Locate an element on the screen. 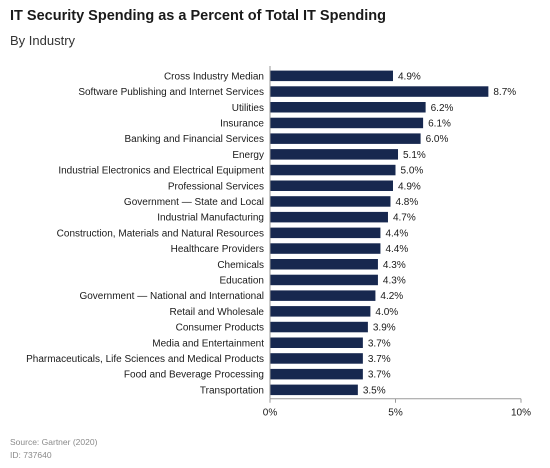 Image resolution: width=550 pixels, height=468 pixels. data-label: 5.1% is located at coordinates (414, 155).